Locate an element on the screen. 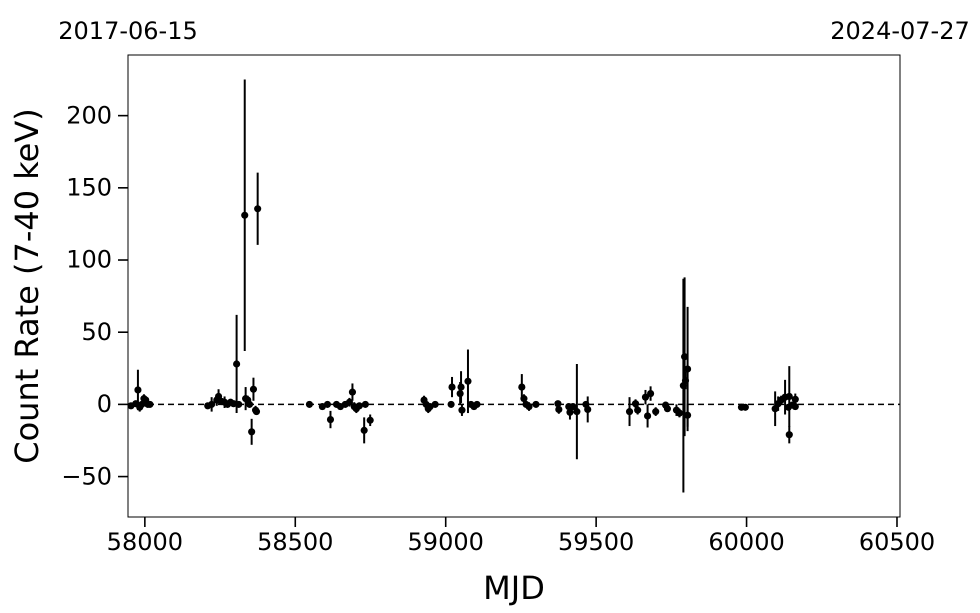 The image size is (980, 613). y-tick-label: 50 is located at coordinates (96, 332).